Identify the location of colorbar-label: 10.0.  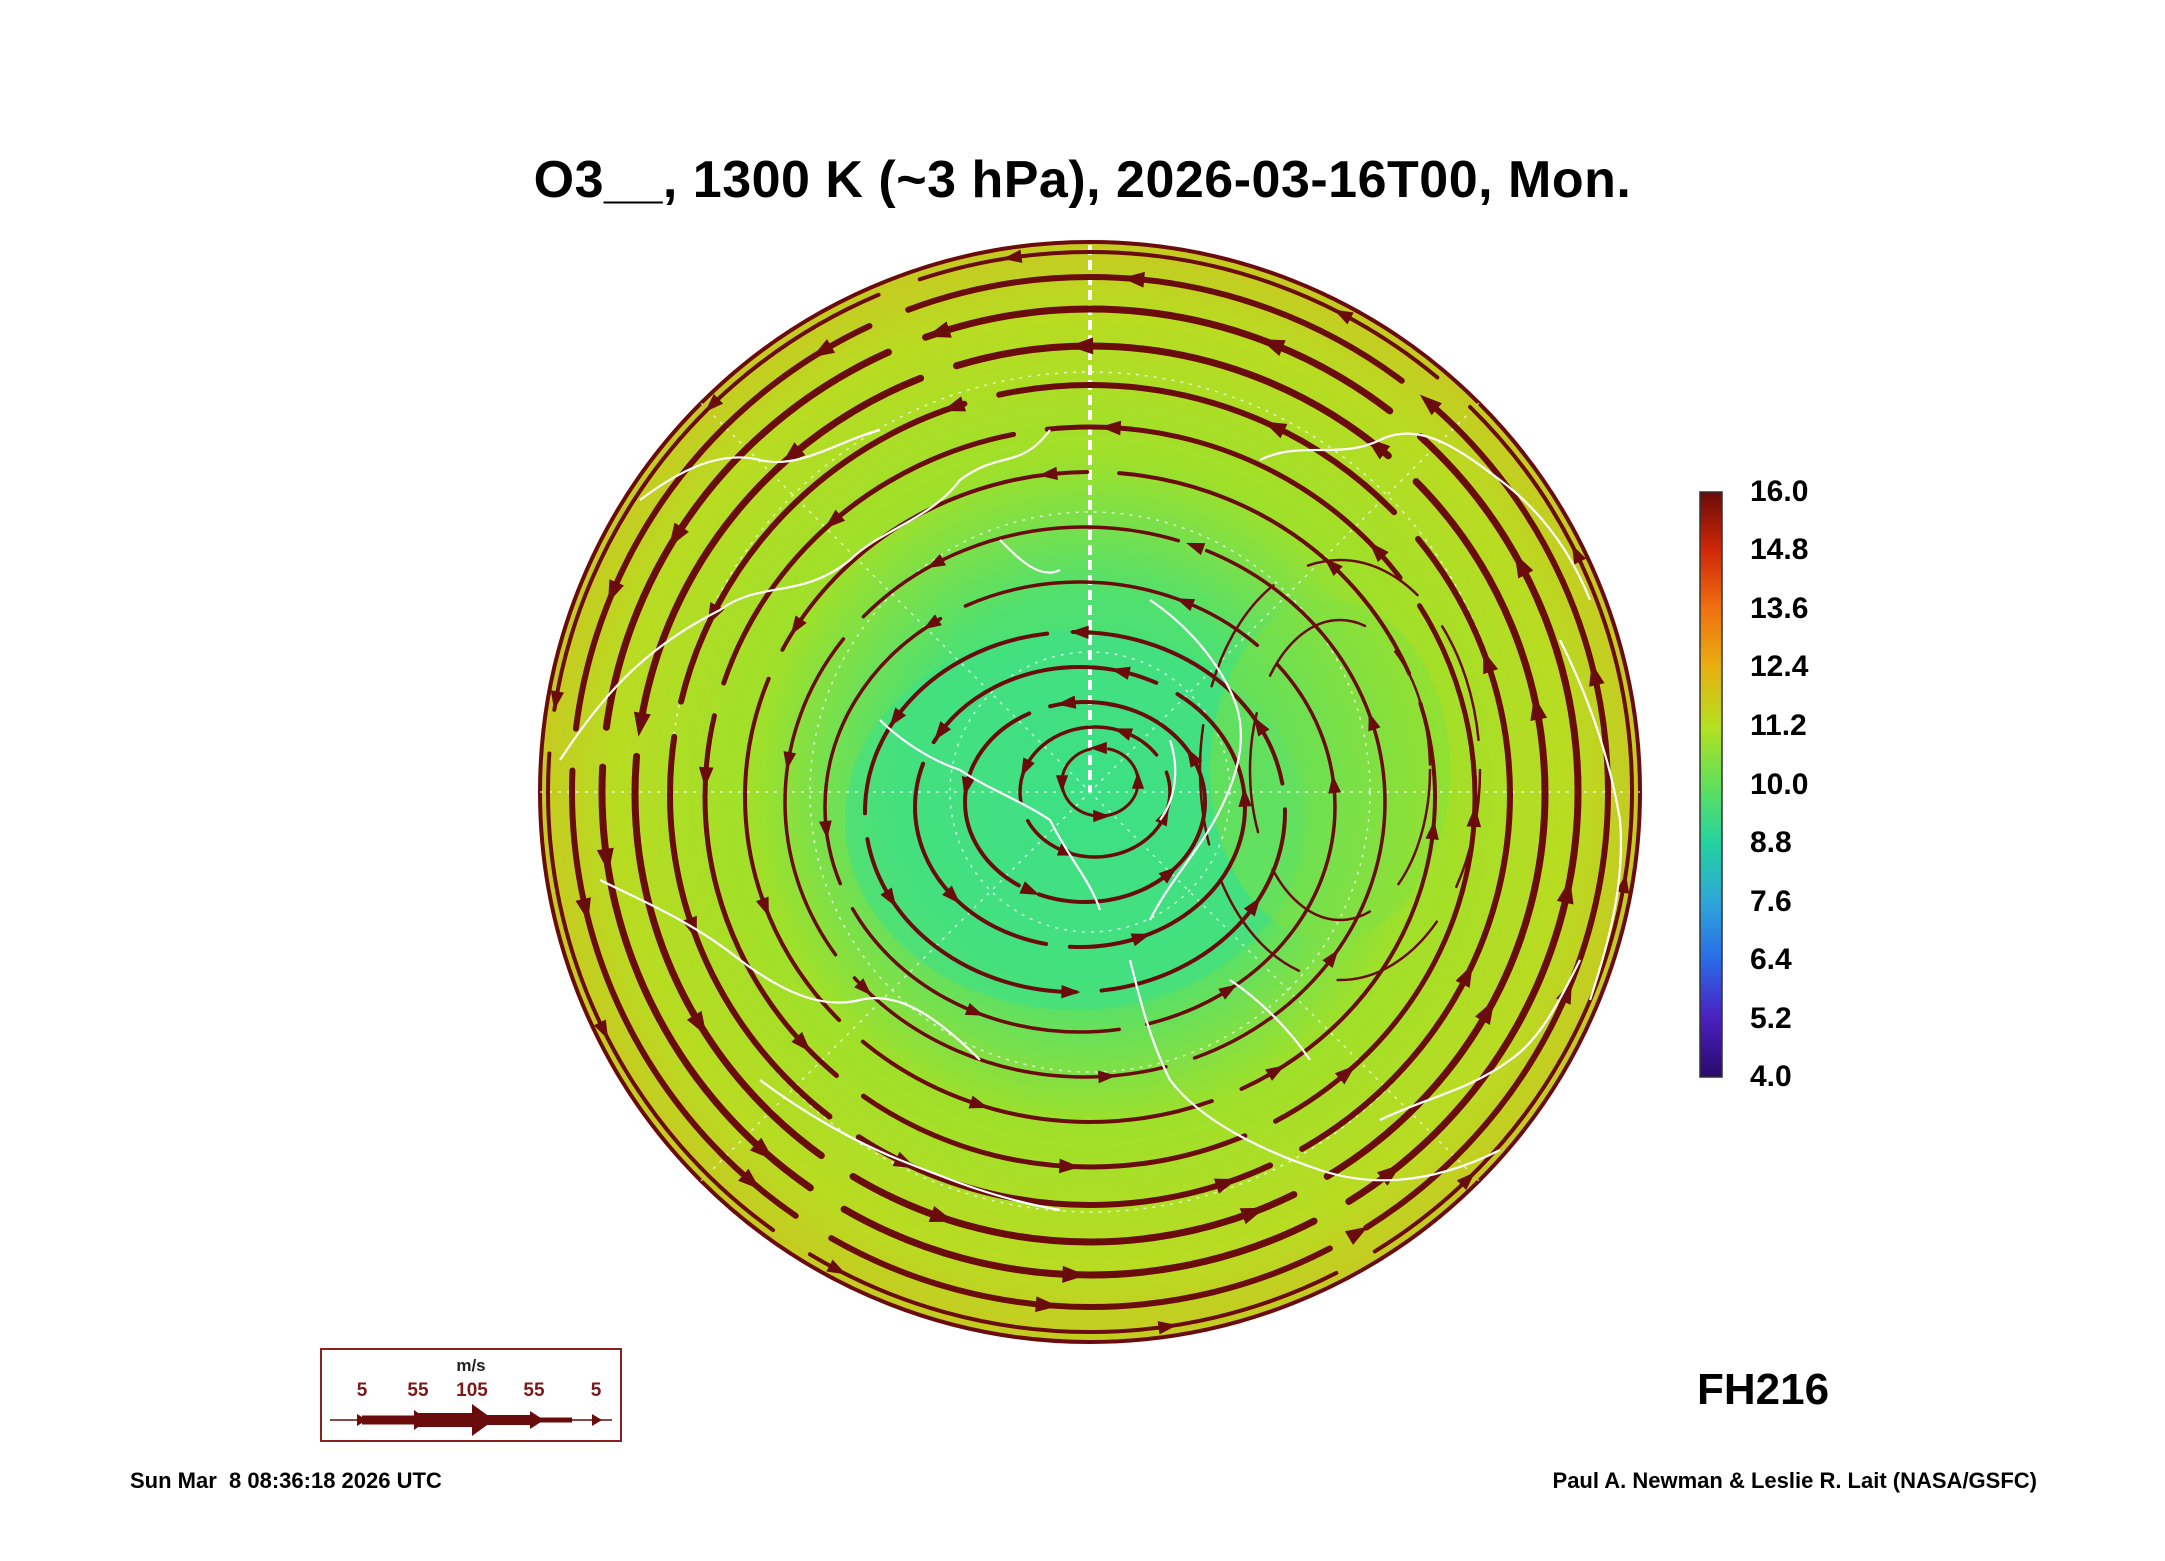
(1779, 784).